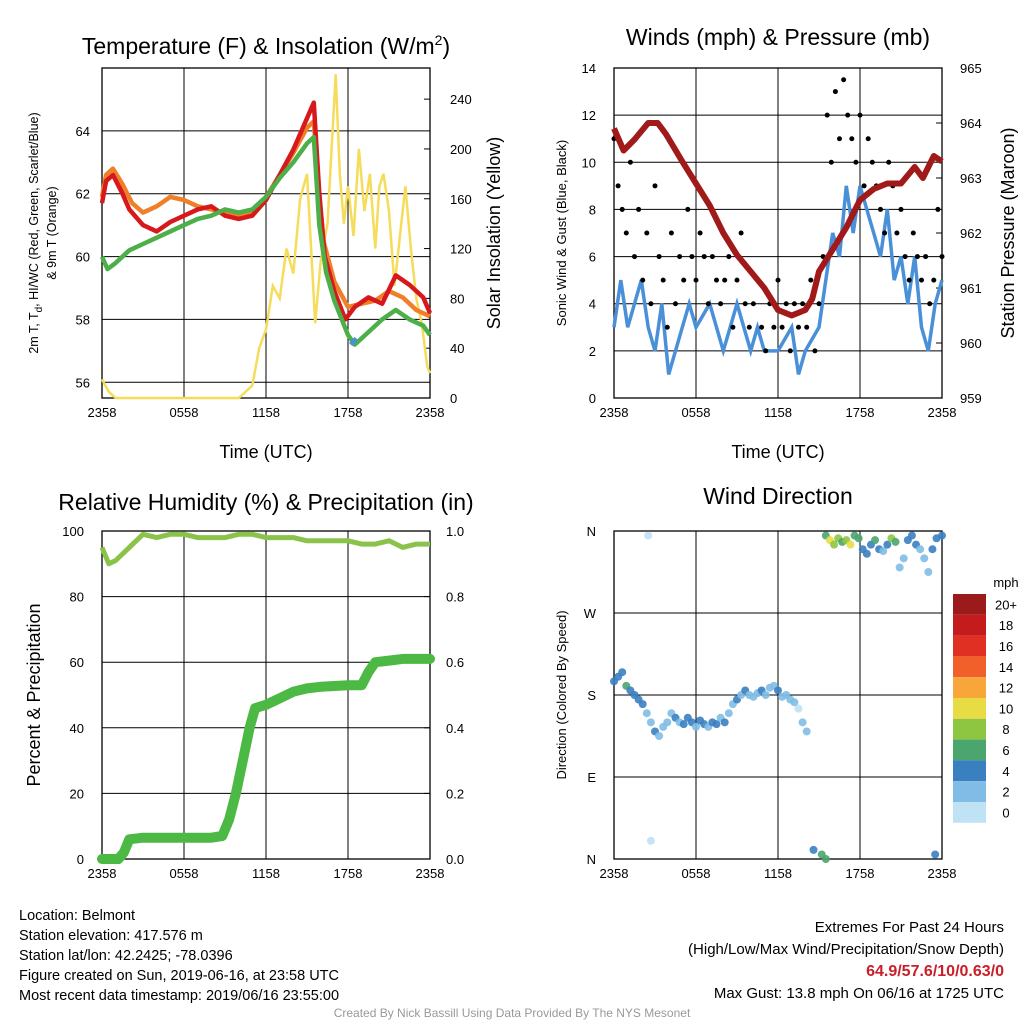 Image resolution: width=1024 pixels, height=1024 pixels. Describe the element at coordinates (461, 99) in the screenshot. I see `y2-tick-label: 240` at that location.